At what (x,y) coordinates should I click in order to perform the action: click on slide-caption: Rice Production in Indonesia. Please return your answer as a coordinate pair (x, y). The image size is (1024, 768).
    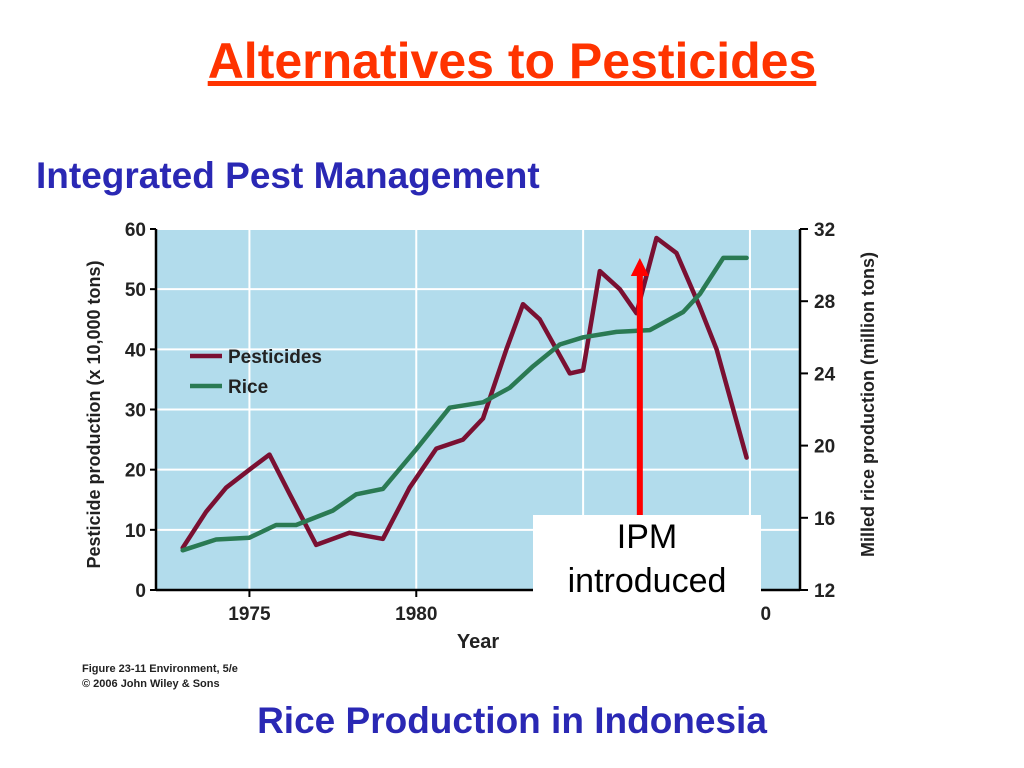
    Looking at the image, I should click on (512, 720).